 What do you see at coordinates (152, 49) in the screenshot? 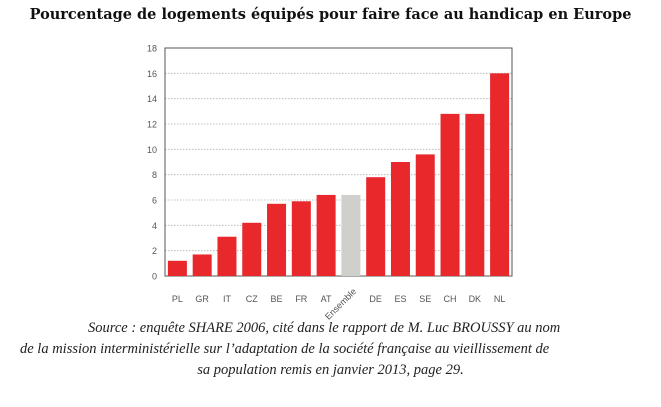
I see `y-tick-label: 18` at bounding box center [152, 49].